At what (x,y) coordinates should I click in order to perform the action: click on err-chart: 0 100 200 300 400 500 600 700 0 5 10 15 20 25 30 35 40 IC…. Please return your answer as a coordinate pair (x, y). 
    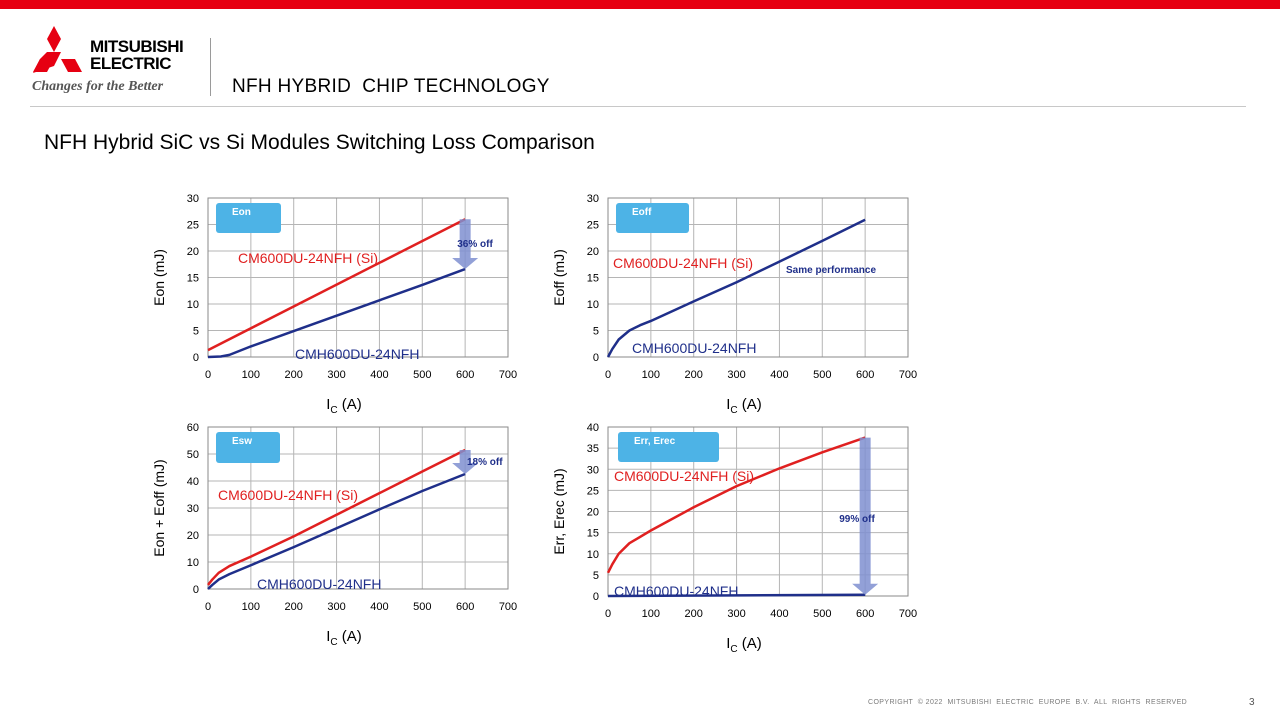
    Looking at the image, I should click on (734, 538).